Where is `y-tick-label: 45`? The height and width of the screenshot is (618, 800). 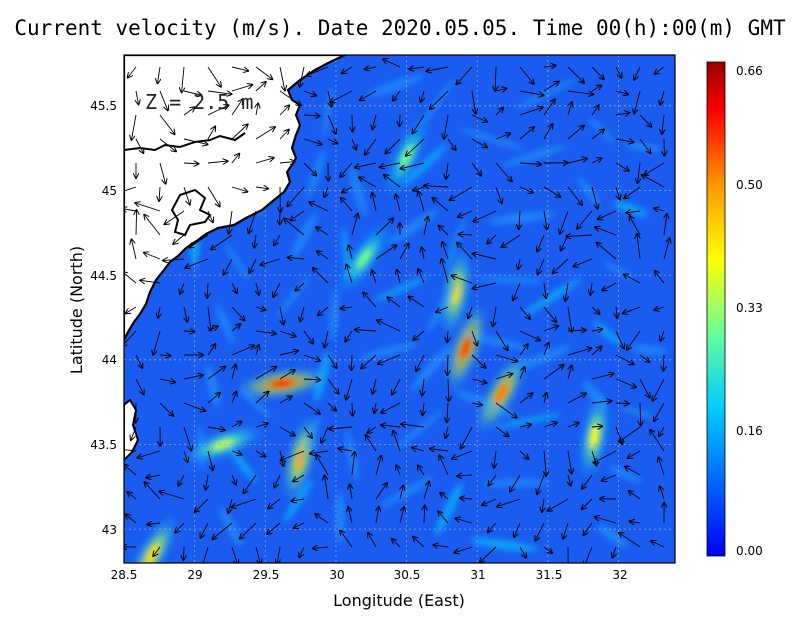 y-tick-label: 45 is located at coordinates (109, 191).